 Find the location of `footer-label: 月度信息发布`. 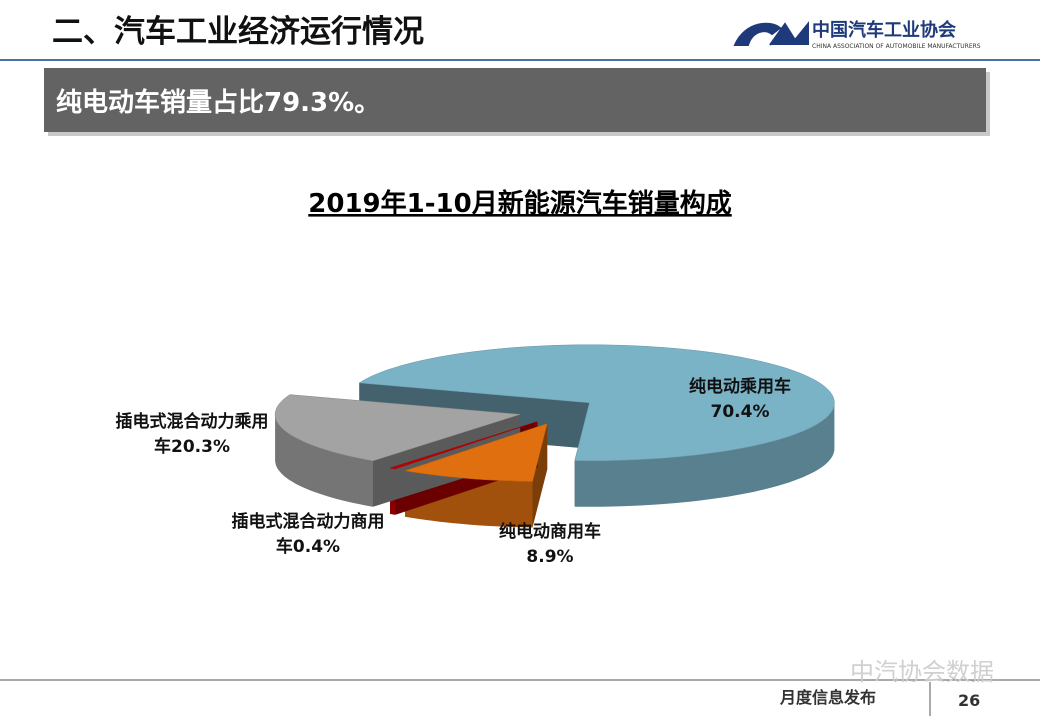

footer-label: 月度信息发布 is located at coordinates (827, 697).